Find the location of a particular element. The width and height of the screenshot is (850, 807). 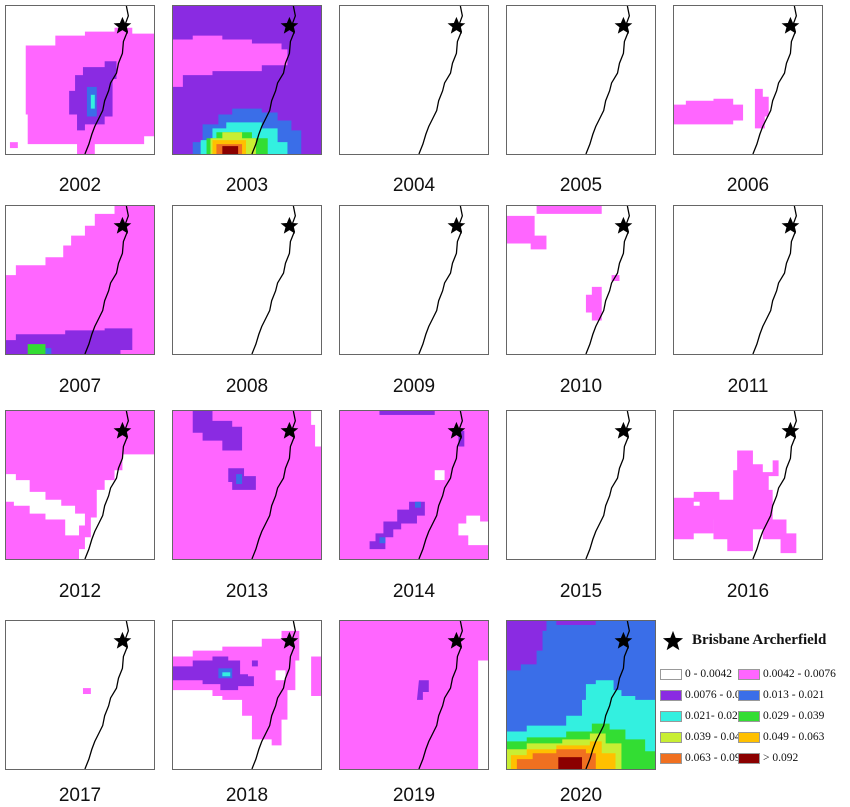

year-label-2018: 2018 is located at coordinates (247, 795).